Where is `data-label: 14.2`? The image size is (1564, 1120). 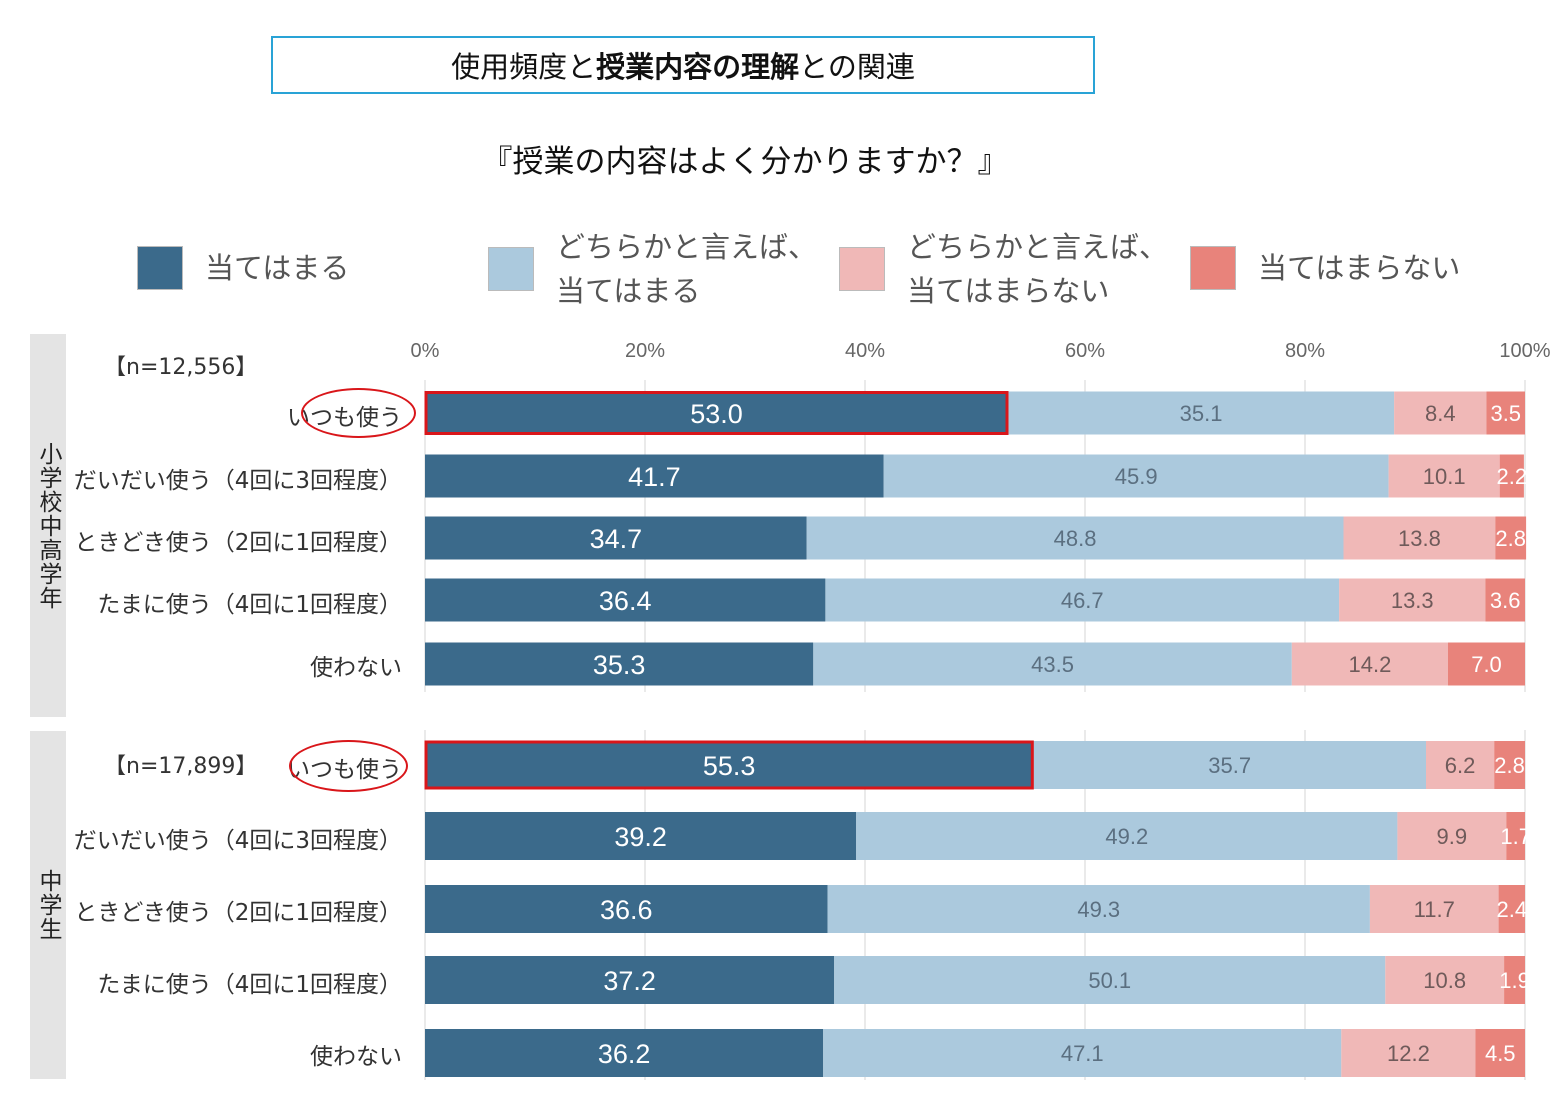
data-label: 14.2 is located at coordinates (1369, 664).